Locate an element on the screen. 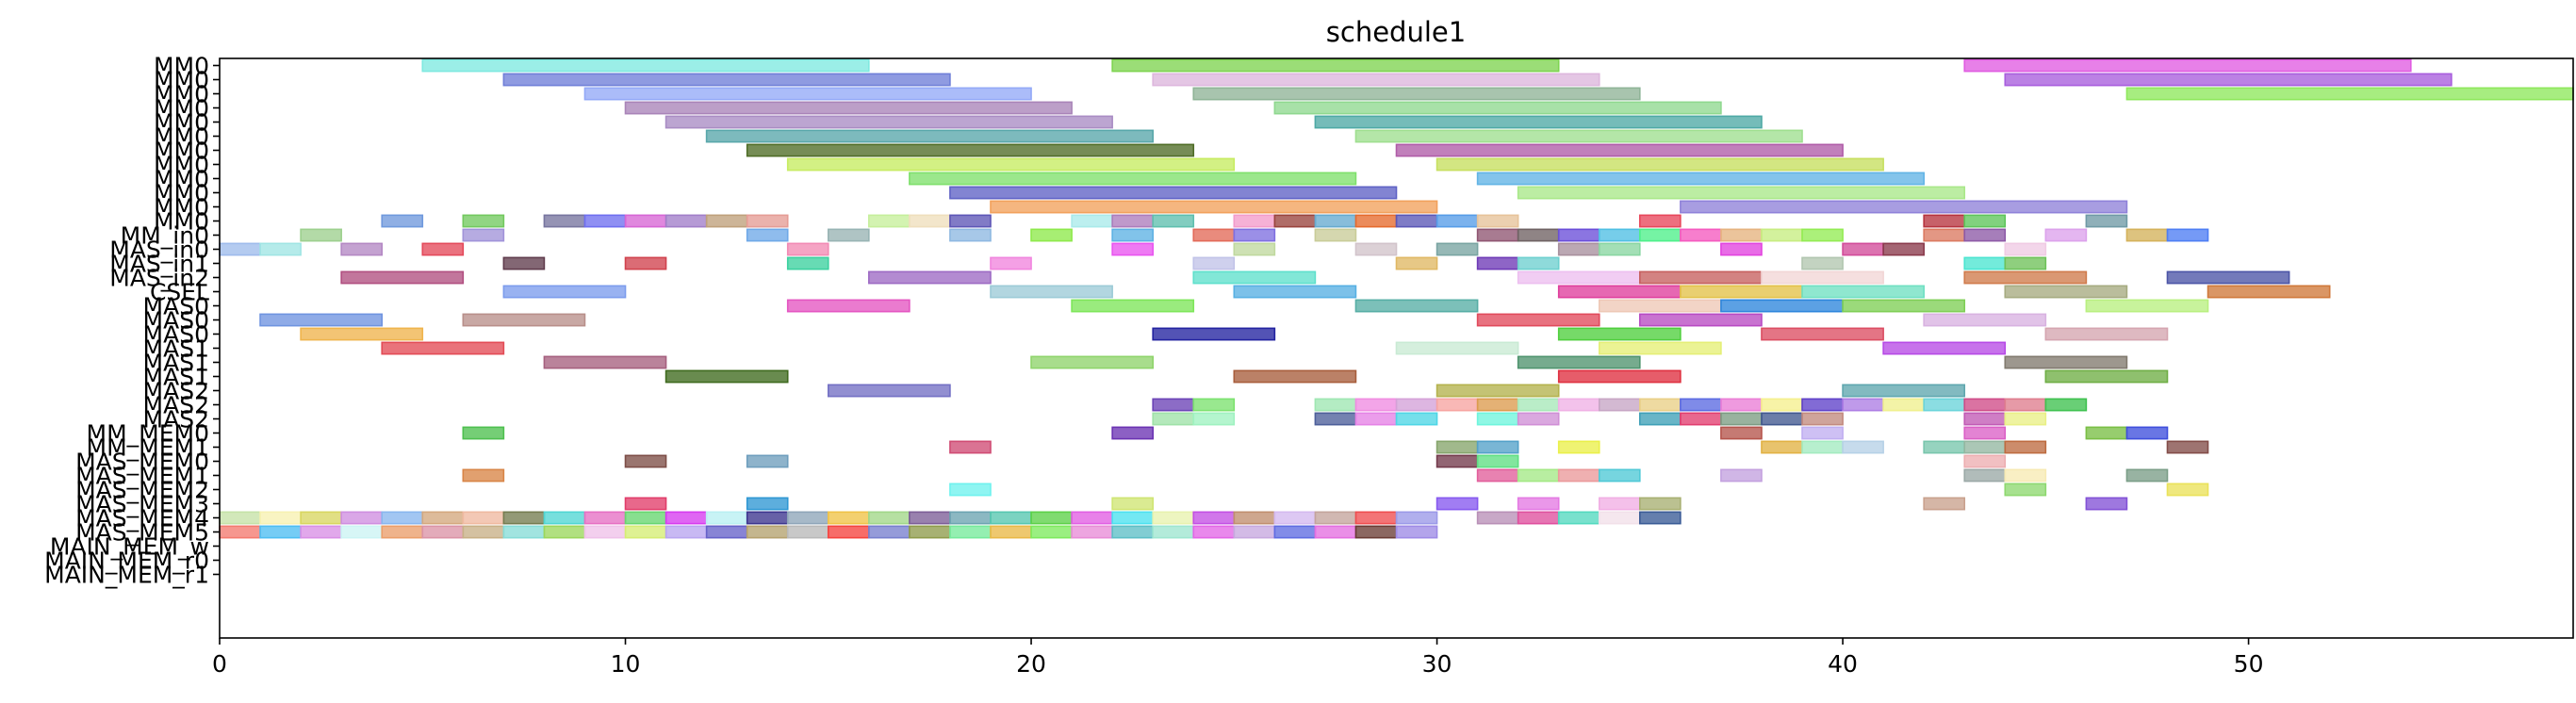  y-tick-label: MAS_MEM0 is located at coordinates (142, 463).